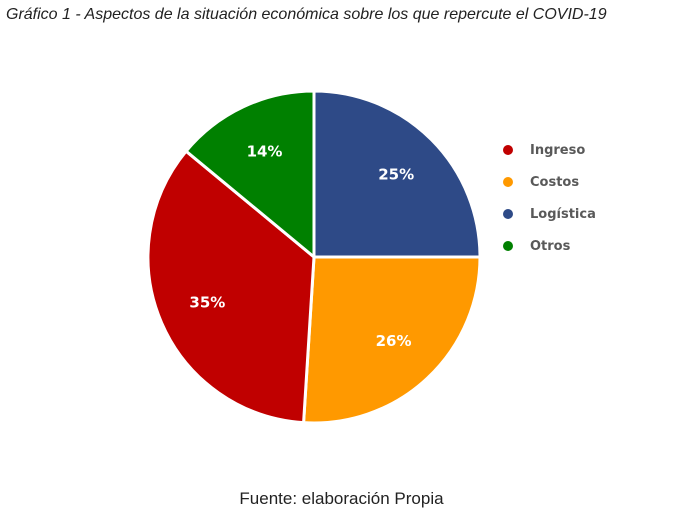 This screenshot has width=683, height=516. Describe the element at coordinates (341, 498) in the screenshot. I see `source-note: Fuente: elaboración Propia` at that location.